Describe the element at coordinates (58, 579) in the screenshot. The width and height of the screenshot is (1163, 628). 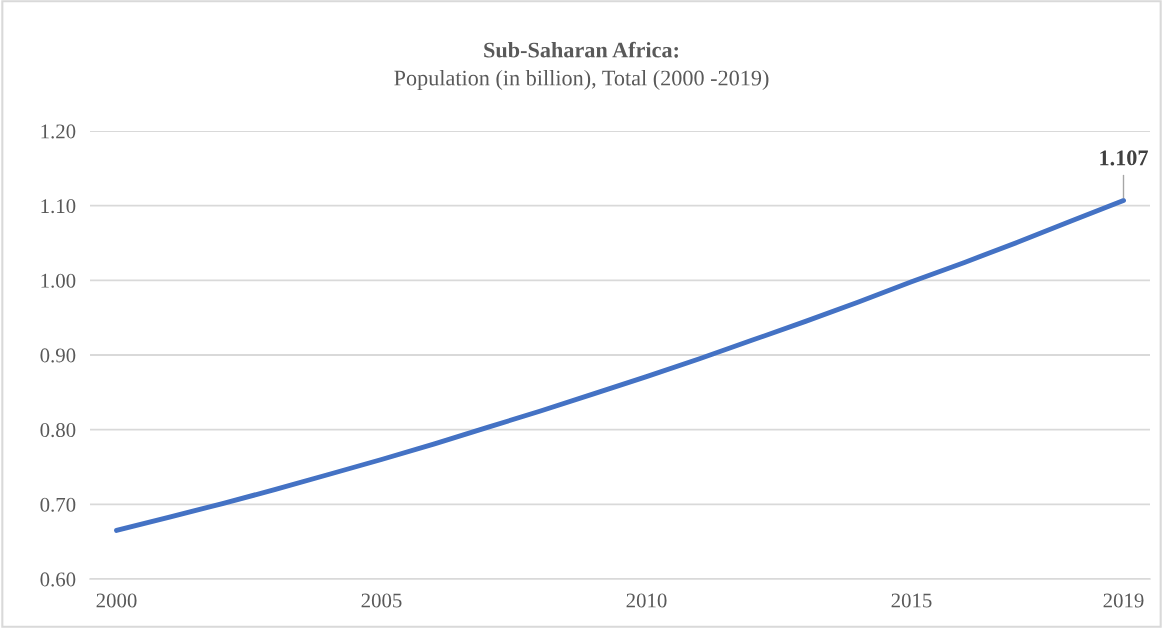
I see `y-tick-label: 0.60` at that location.